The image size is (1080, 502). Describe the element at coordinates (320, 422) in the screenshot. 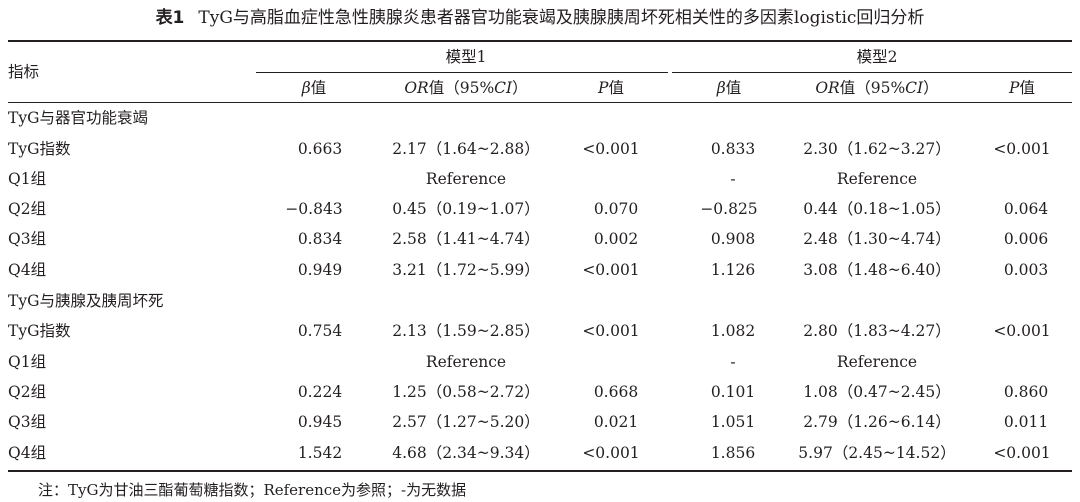

I see `cell-beta-m1: 0.945` at that location.